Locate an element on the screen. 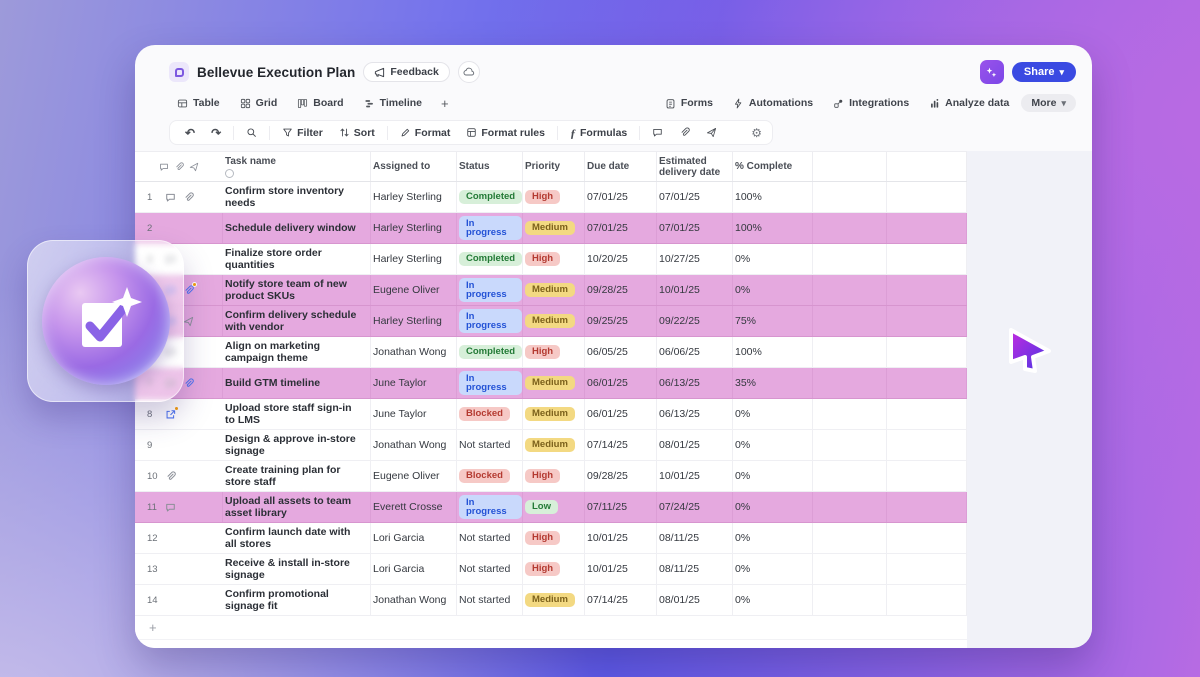 Image resolution: width=1200 pixels, height=677 pixels. task-name-cell: Build GTM timeline is located at coordinates (297, 383).